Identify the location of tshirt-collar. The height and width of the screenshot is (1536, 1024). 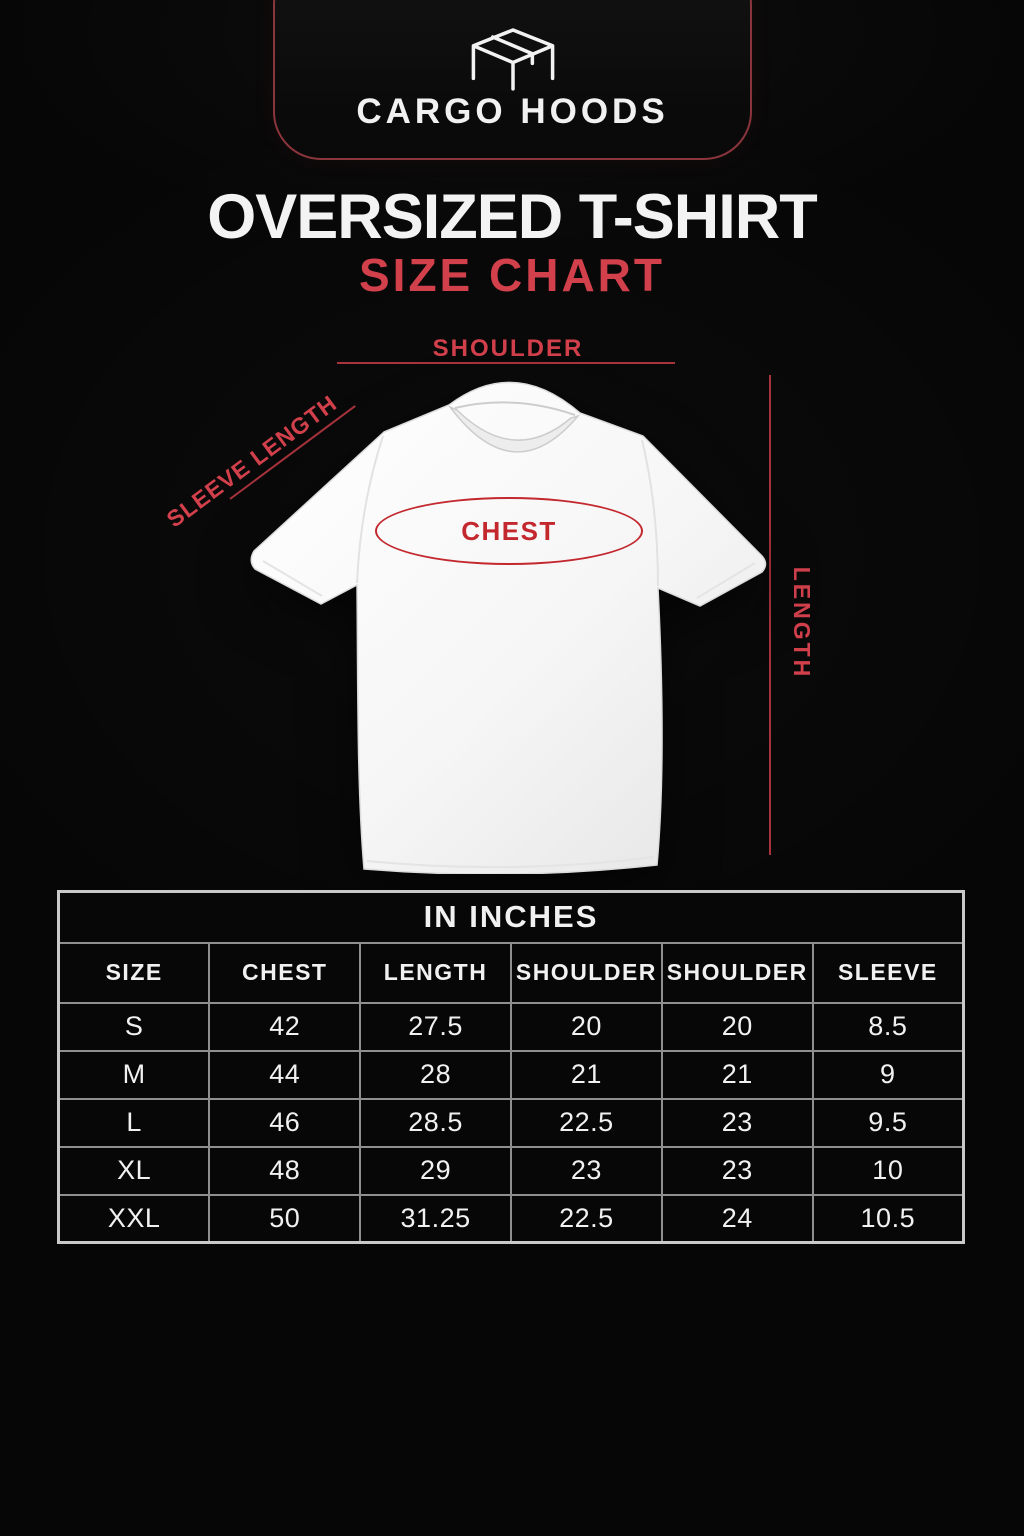
(514, 429).